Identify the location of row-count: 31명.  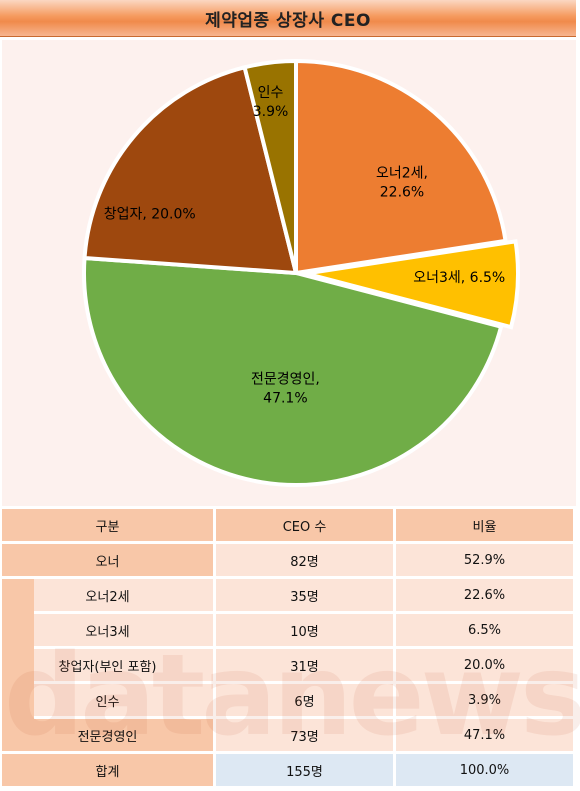
(306, 666).